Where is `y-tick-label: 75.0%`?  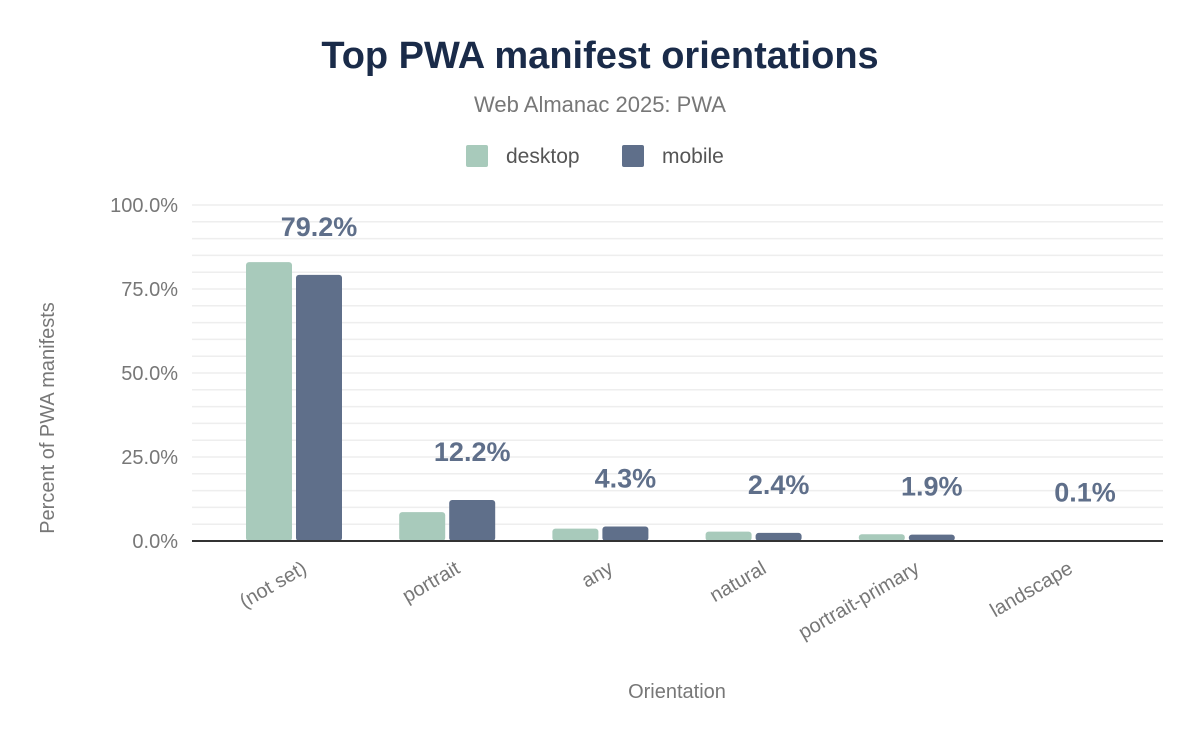
y-tick-label: 75.0% is located at coordinates (149, 290).